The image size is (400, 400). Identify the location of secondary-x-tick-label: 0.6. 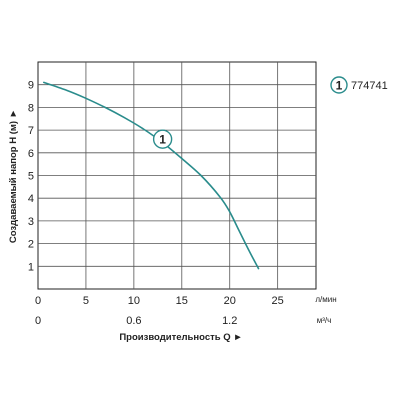
(133, 321).